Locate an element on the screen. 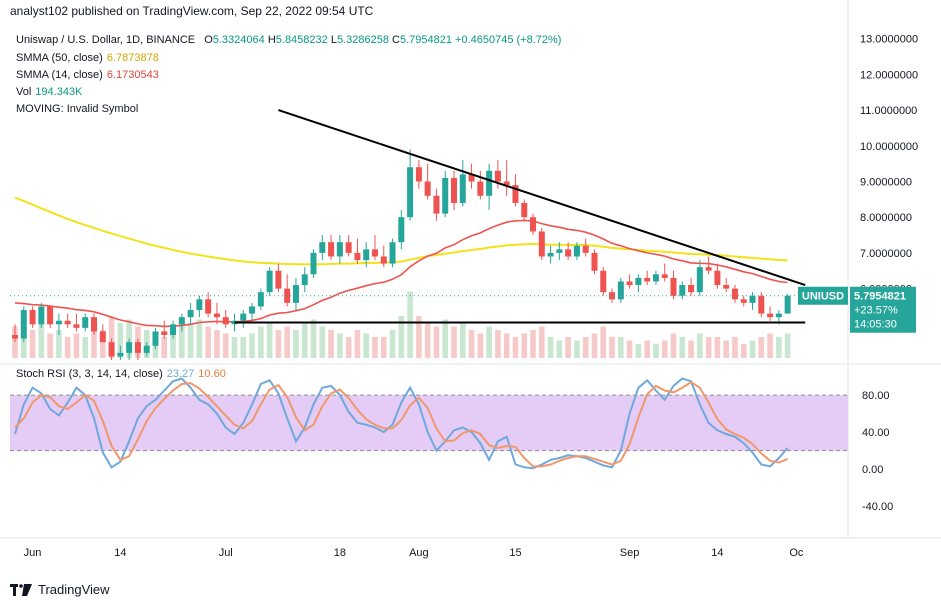  volume-legend-row: Vol 194.343K is located at coordinates (49, 92).